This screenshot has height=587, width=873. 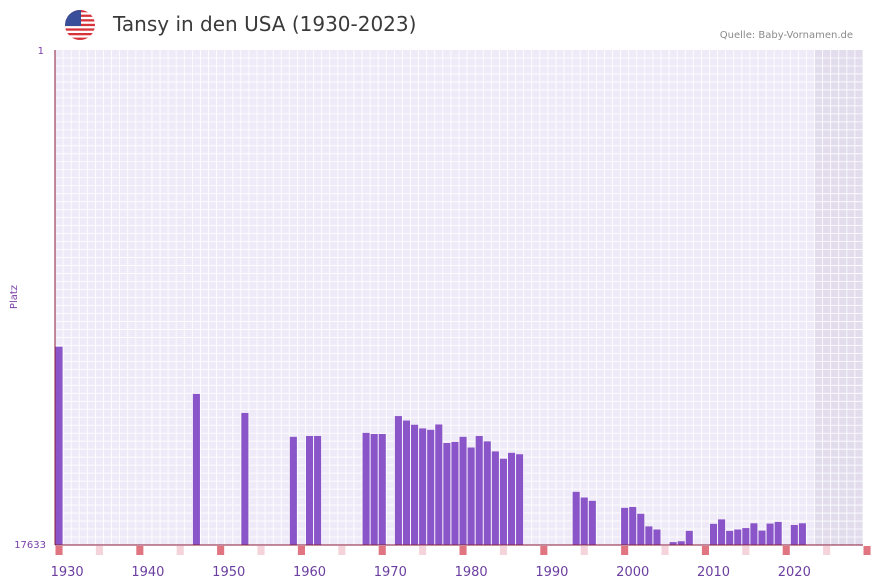 What do you see at coordinates (584, 521) in the screenshot?
I see `bar-1994` at bounding box center [584, 521].